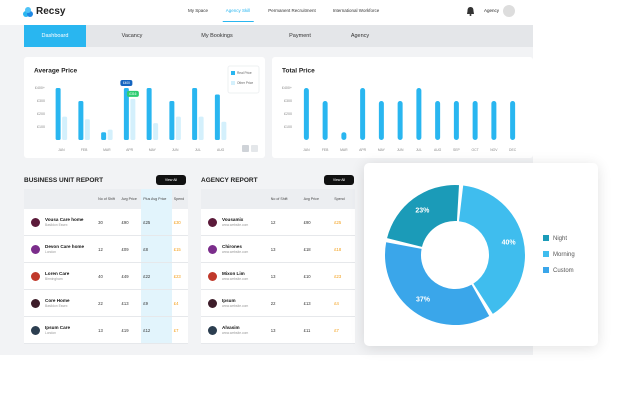 The height and width of the screenshot is (408, 639). I want to click on avatar, so click(509, 11).